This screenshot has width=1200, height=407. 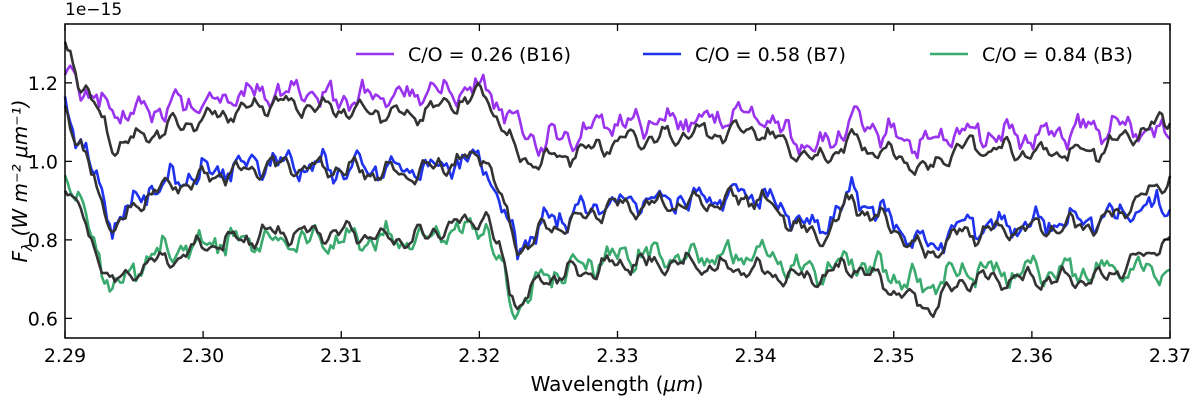 I want to click on y-tick-label: 1.2, so click(x=43, y=84).